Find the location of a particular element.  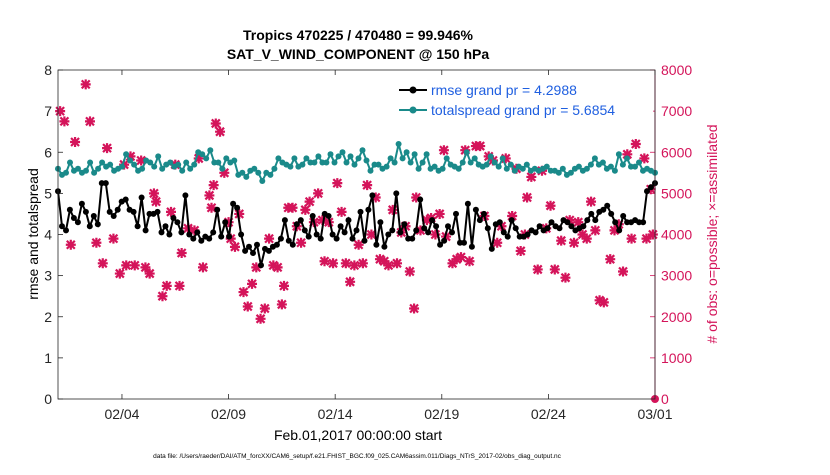

right-axis-ticks: 0 1000 2000 3000 4000 5000 6000 7000 8000 is located at coordinates (671, 234).